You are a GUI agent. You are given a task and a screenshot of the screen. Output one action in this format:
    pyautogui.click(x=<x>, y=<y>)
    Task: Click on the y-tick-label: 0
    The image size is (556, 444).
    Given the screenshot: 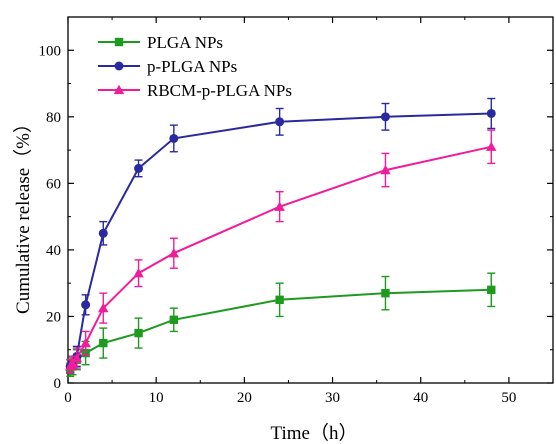 What is the action you would take?
    pyautogui.click(x=58, y=384)
    